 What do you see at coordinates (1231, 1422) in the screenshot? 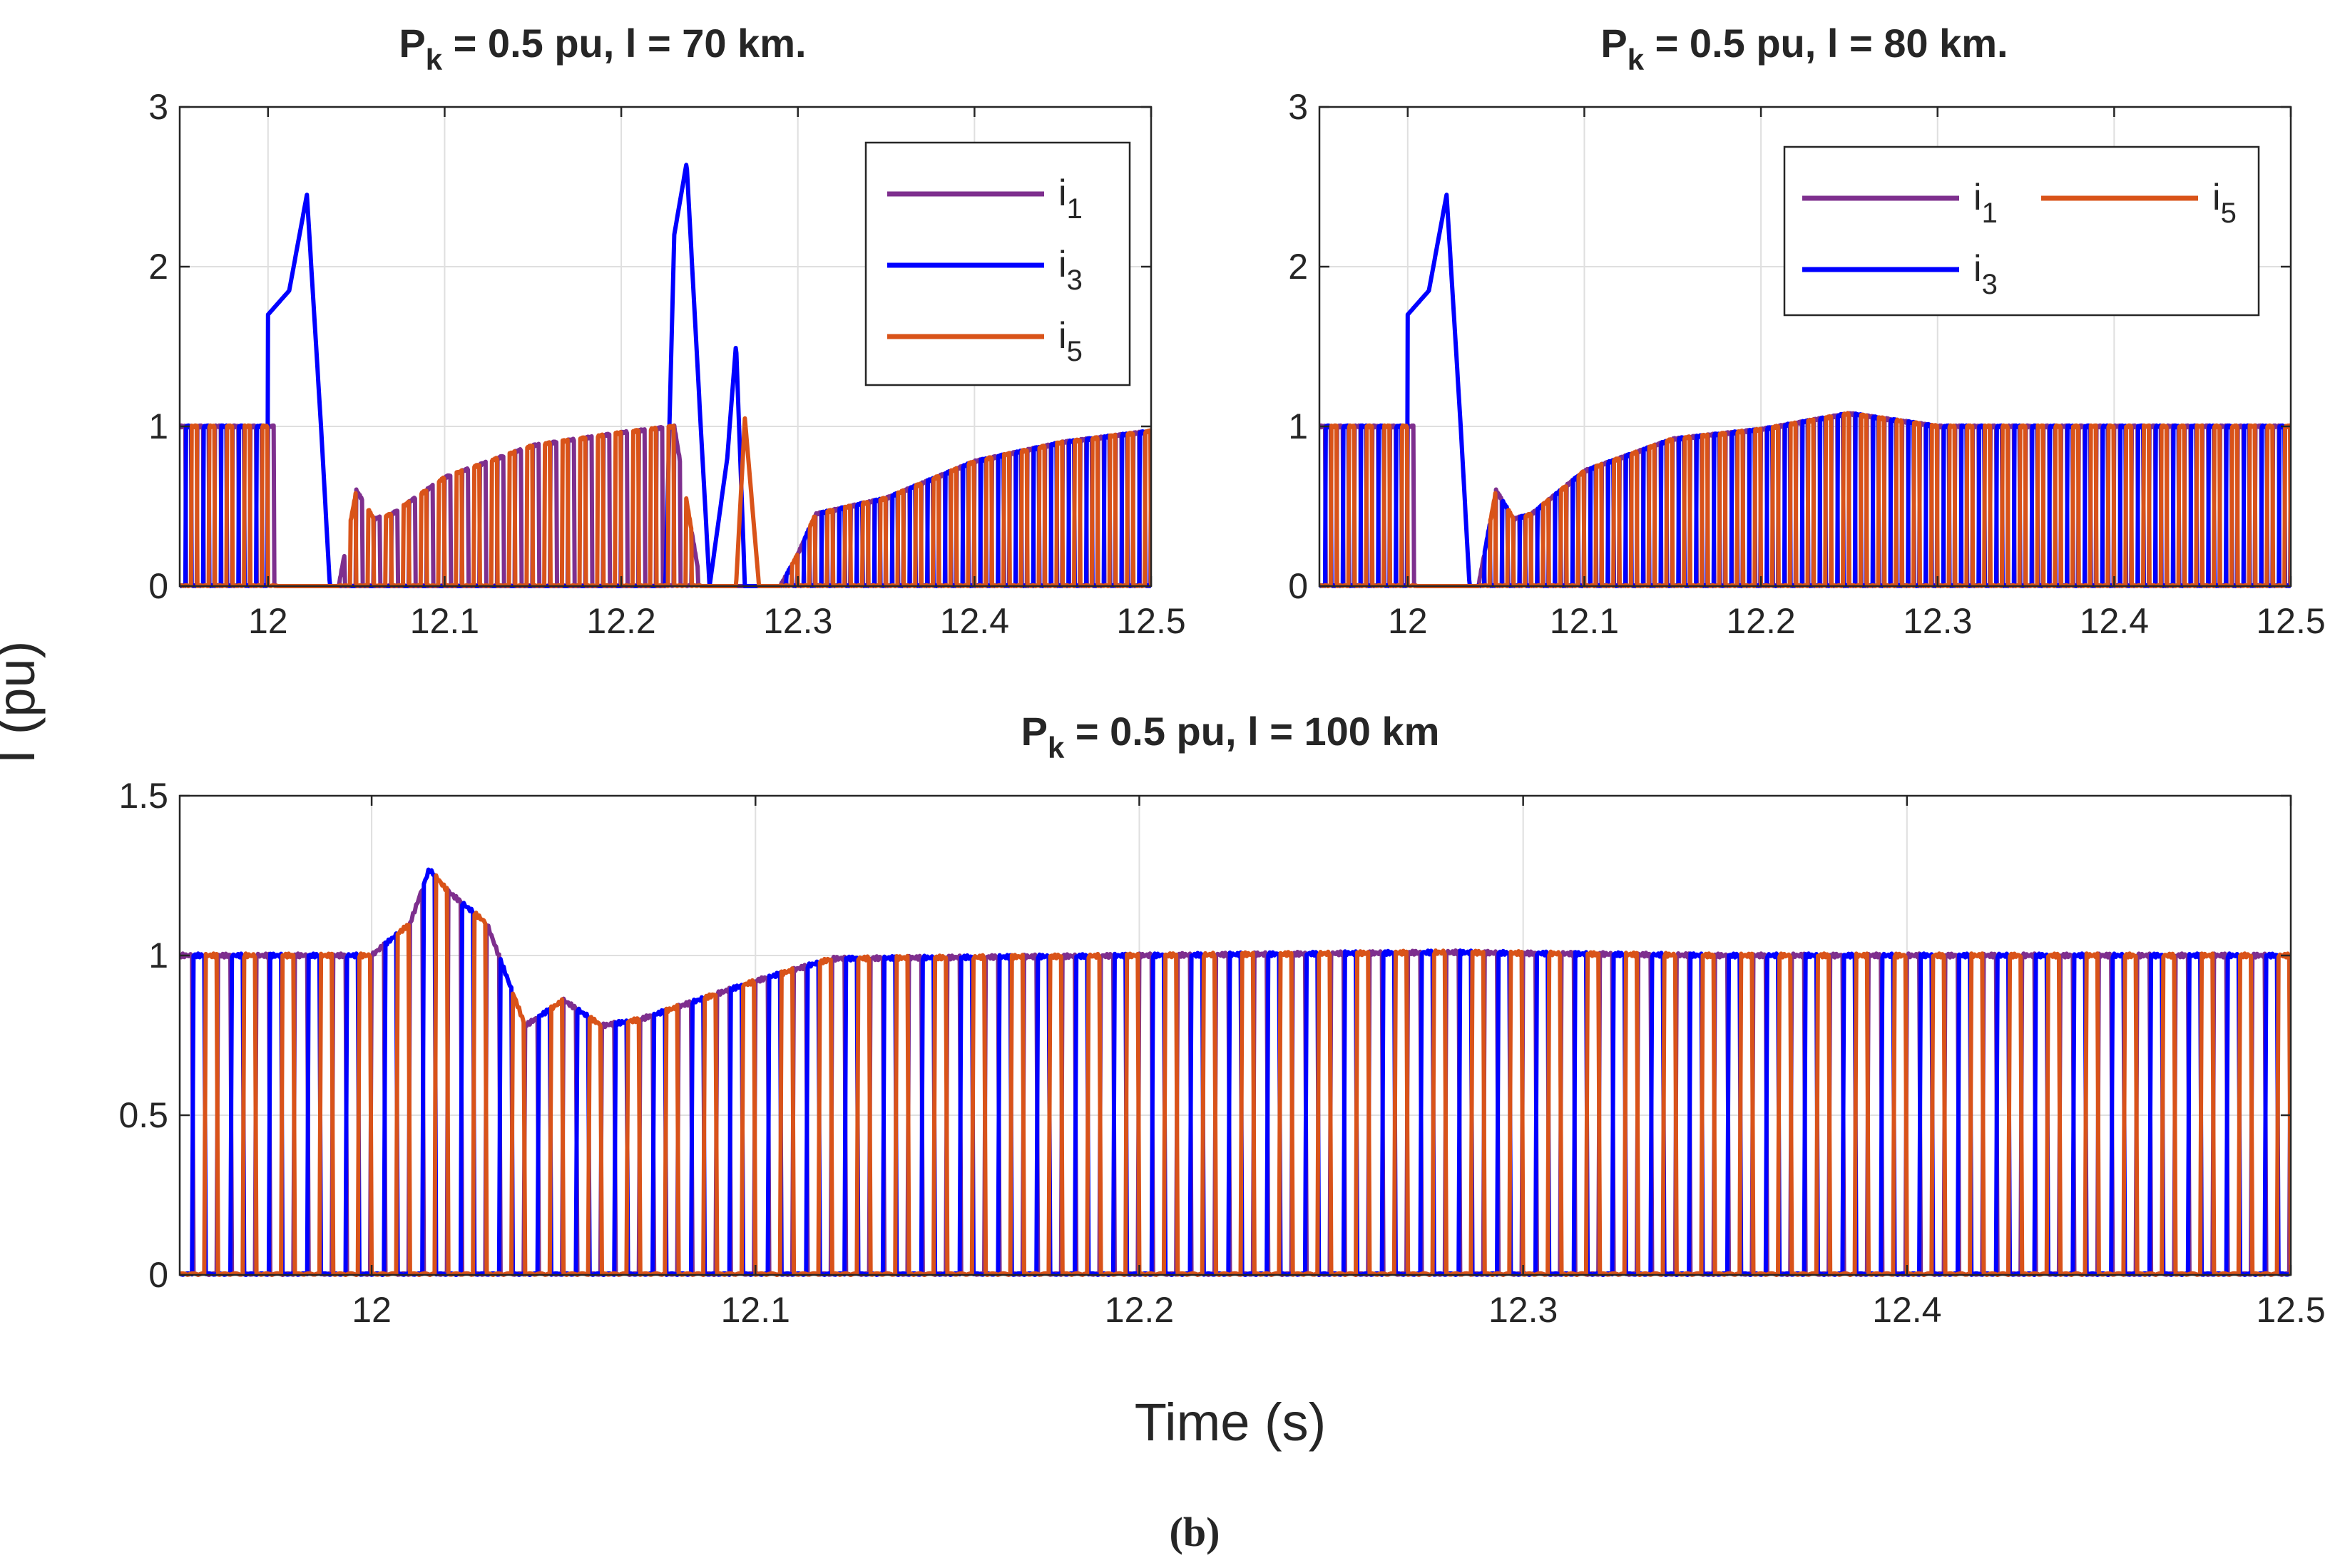
I see `x-axis-label: Time (s)` at bounding box center [1231, 1422].